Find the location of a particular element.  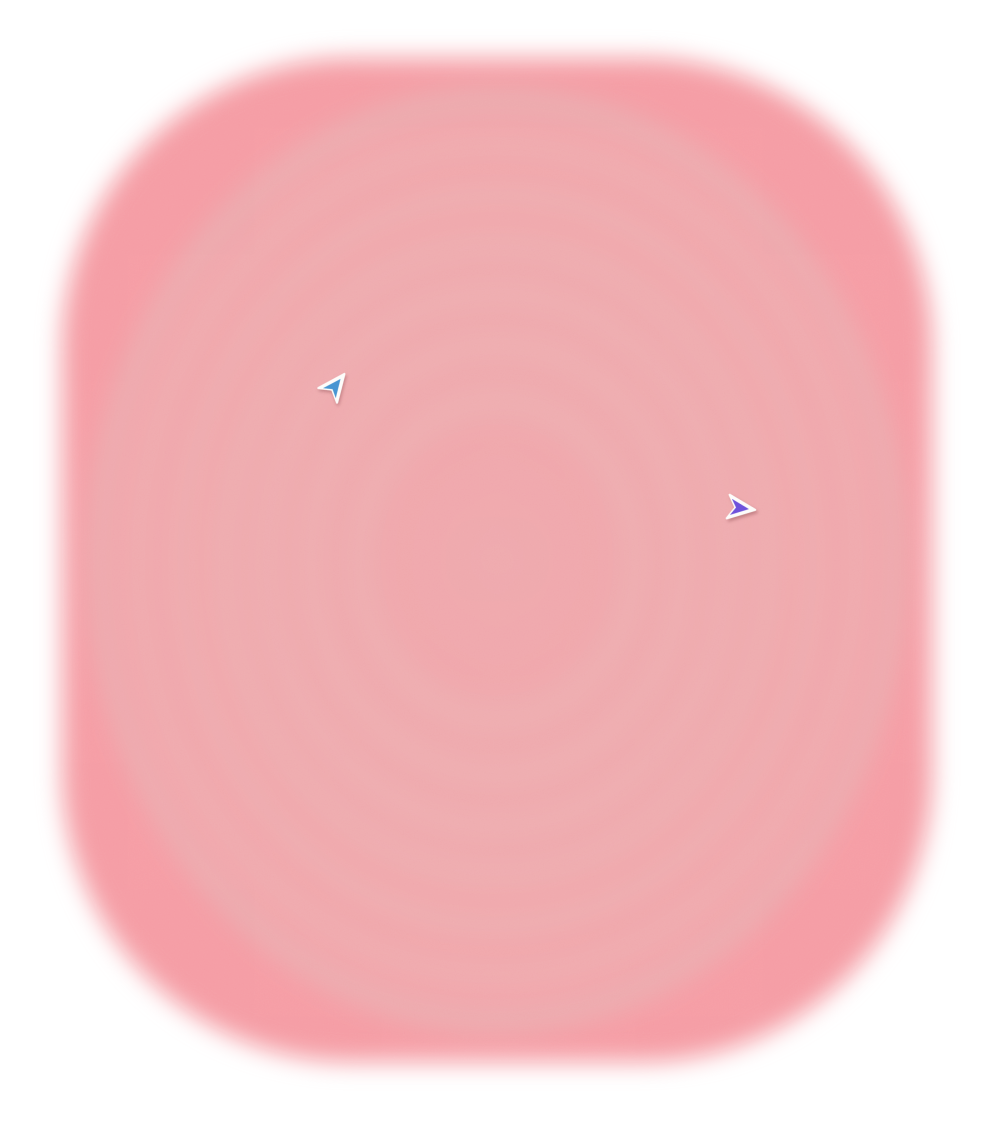

purple-cursor-outline-stroke is located at coordinates (741, 506).